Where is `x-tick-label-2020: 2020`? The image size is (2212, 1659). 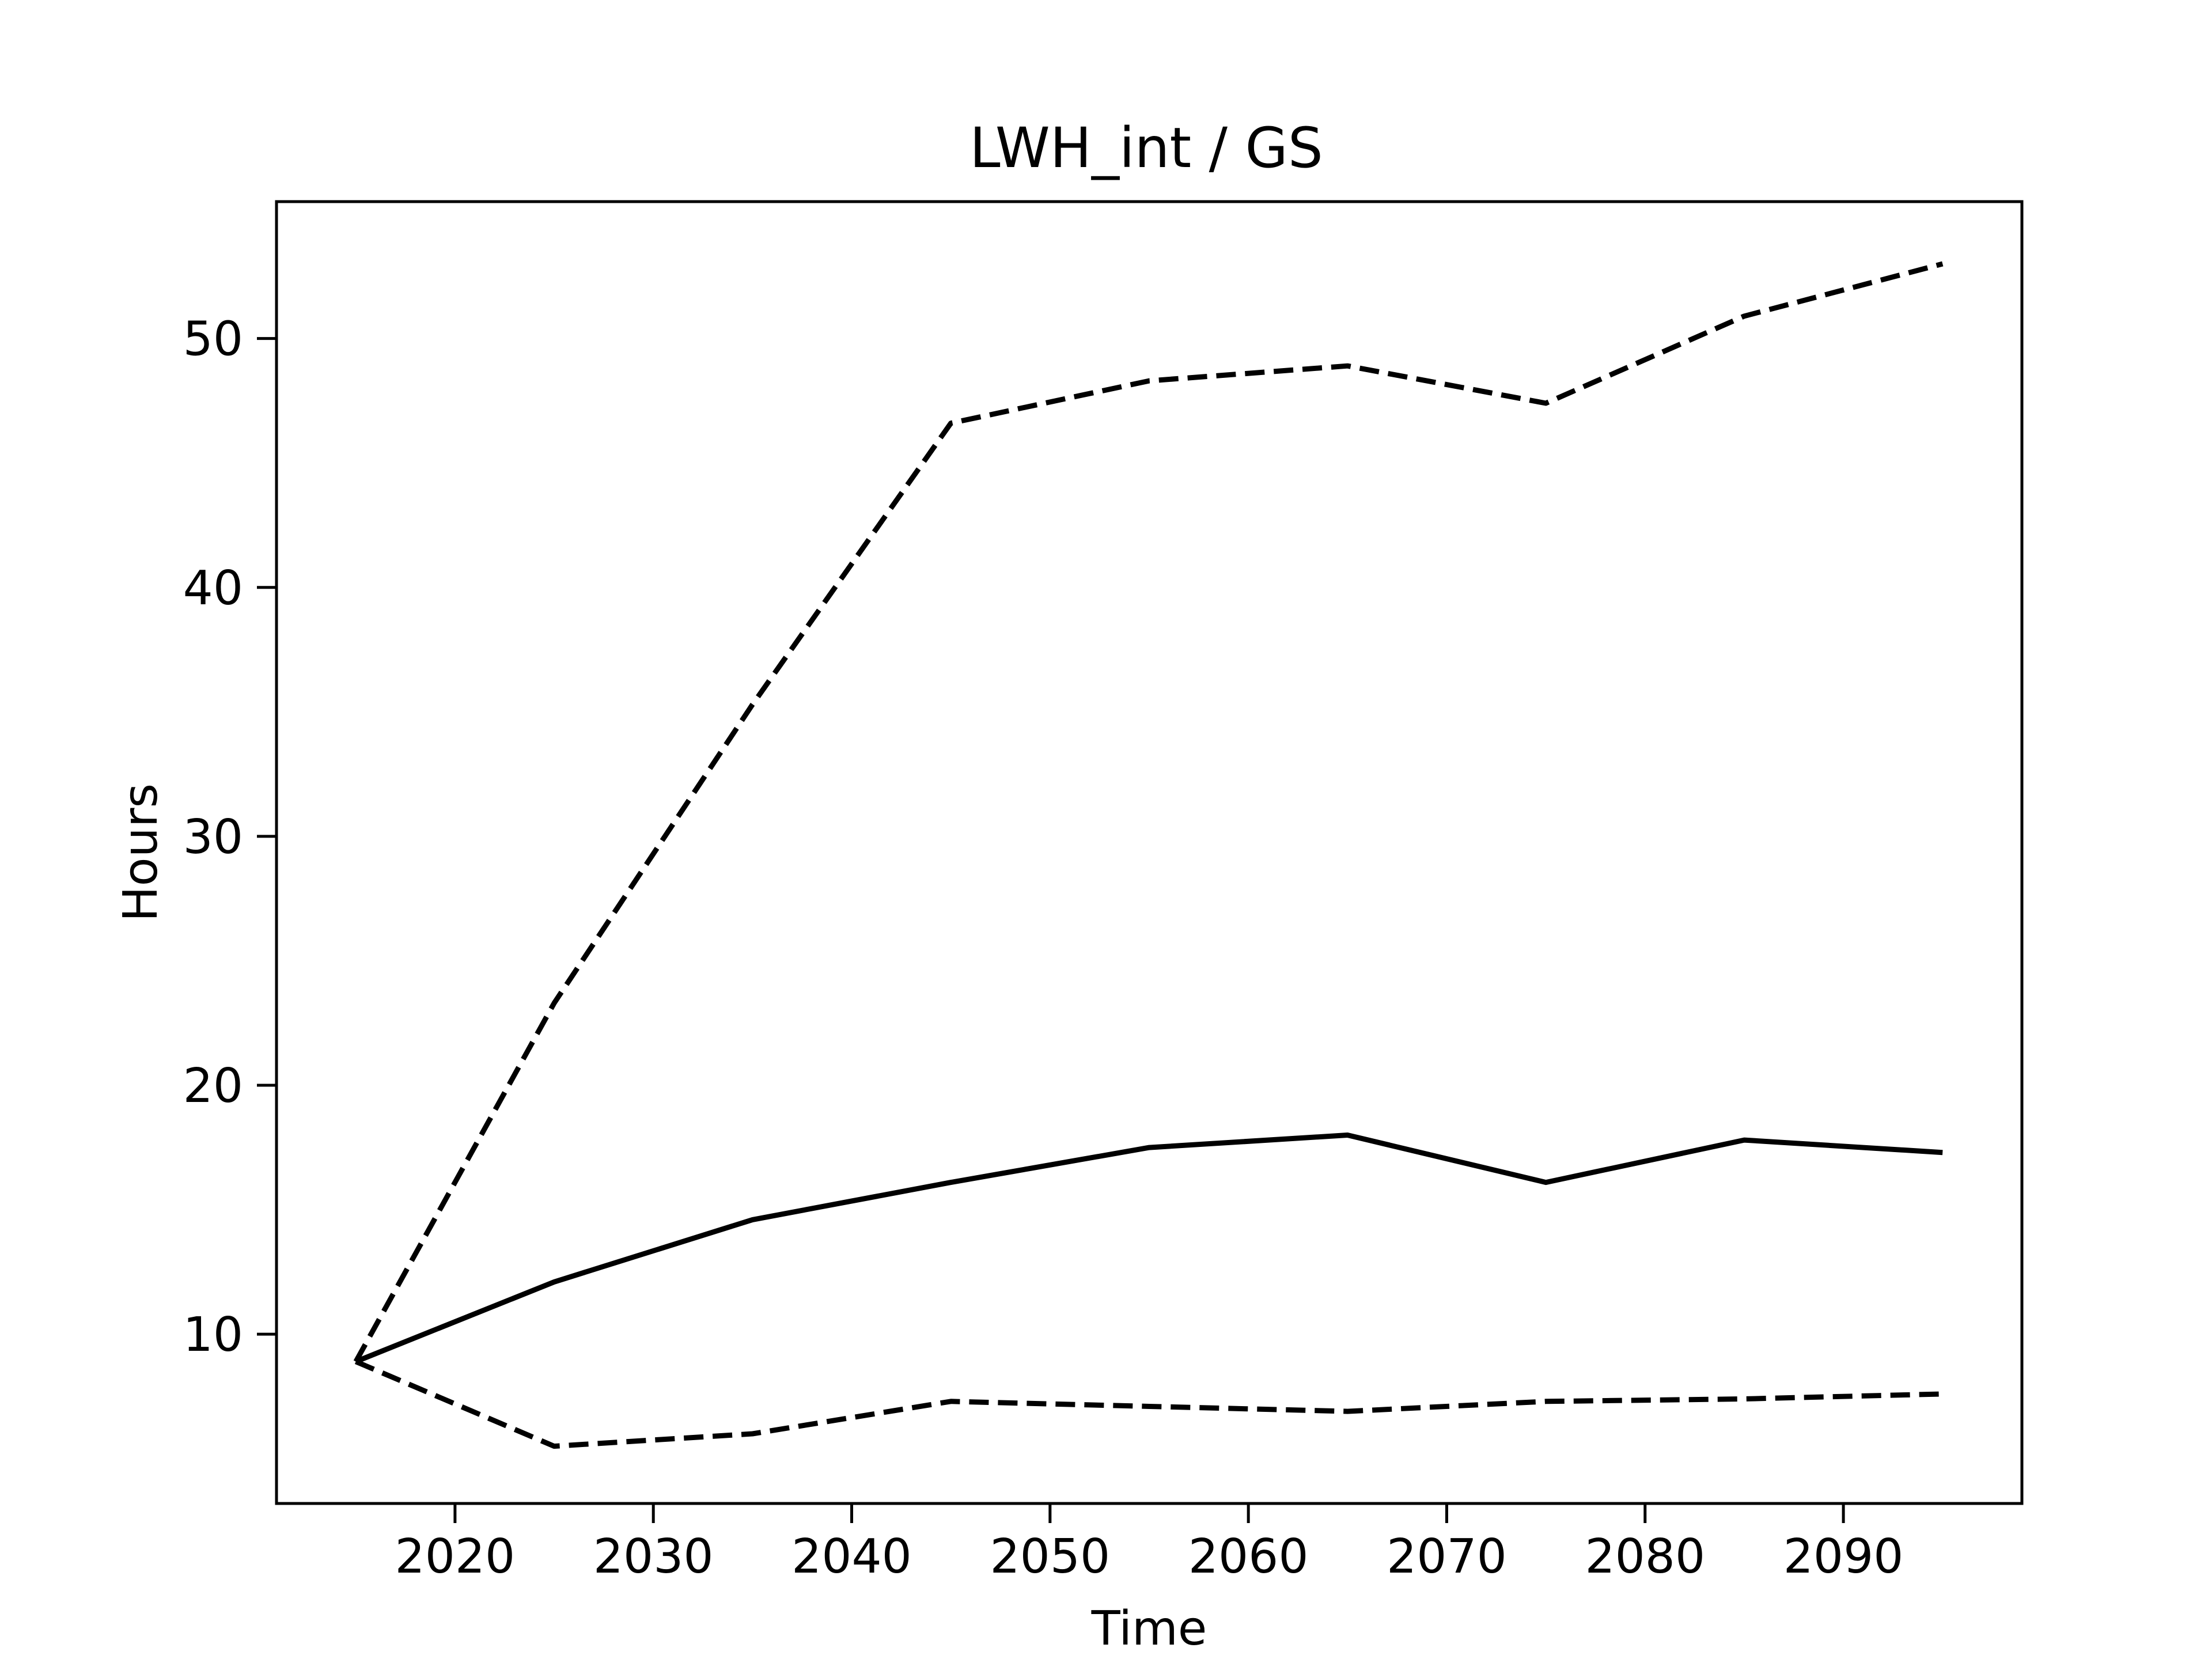
x-tick-label-2020: 2020 is located at coordinates (455, 1556).